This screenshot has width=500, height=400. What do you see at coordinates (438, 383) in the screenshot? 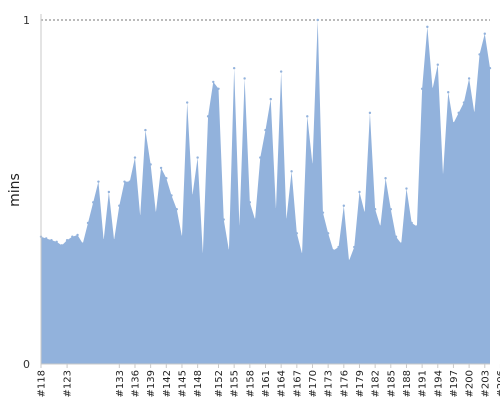
I see `x-tick-label: #194` at bounding box center [438, 383].